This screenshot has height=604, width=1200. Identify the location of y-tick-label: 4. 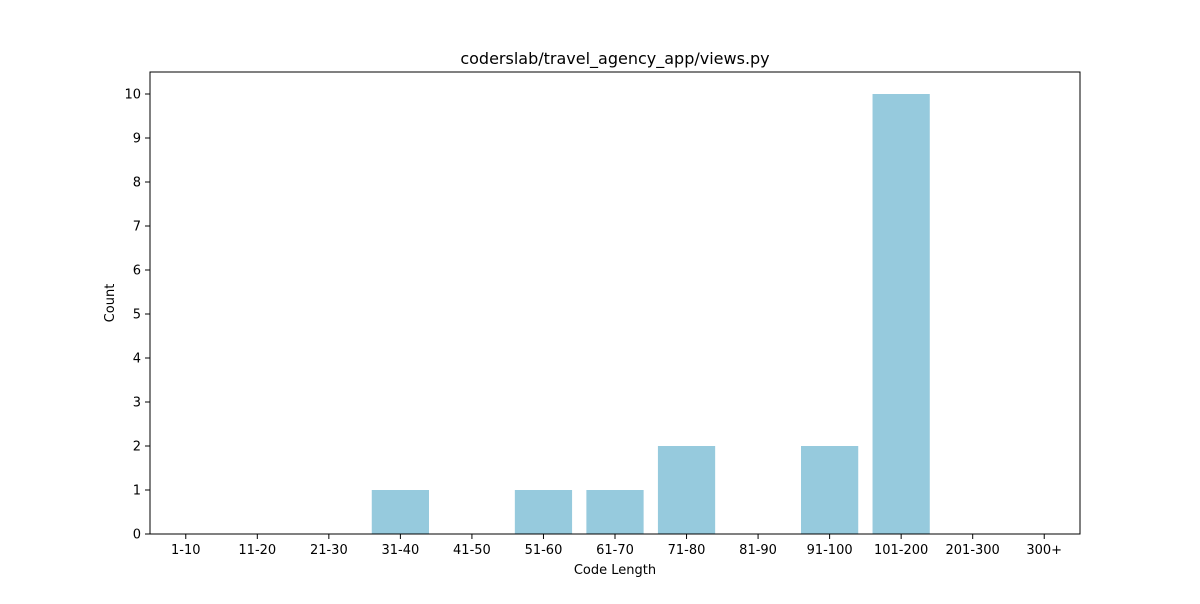
(137, 359).